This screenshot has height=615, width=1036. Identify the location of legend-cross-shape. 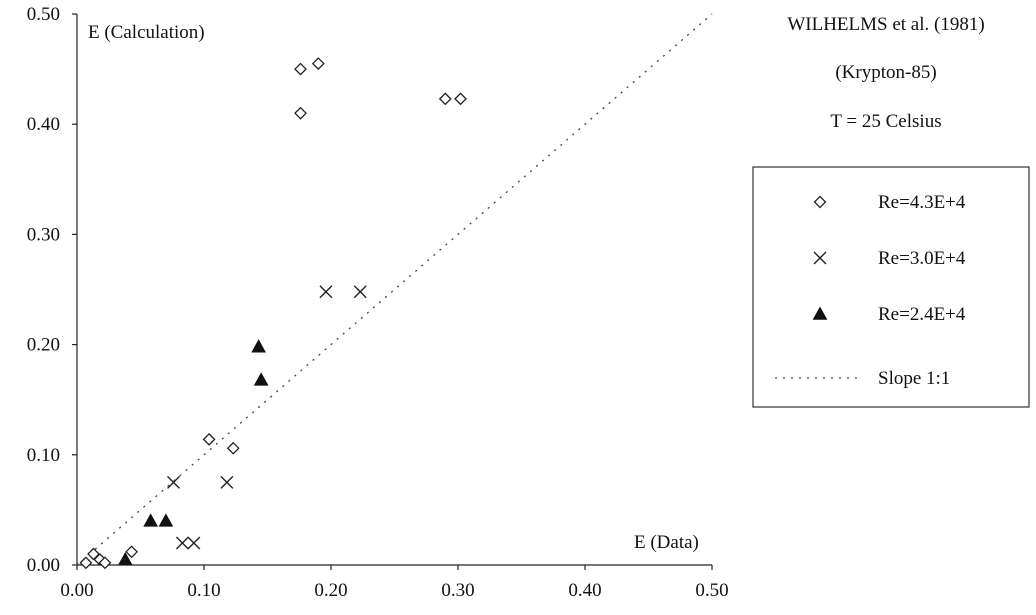
(820, 258).